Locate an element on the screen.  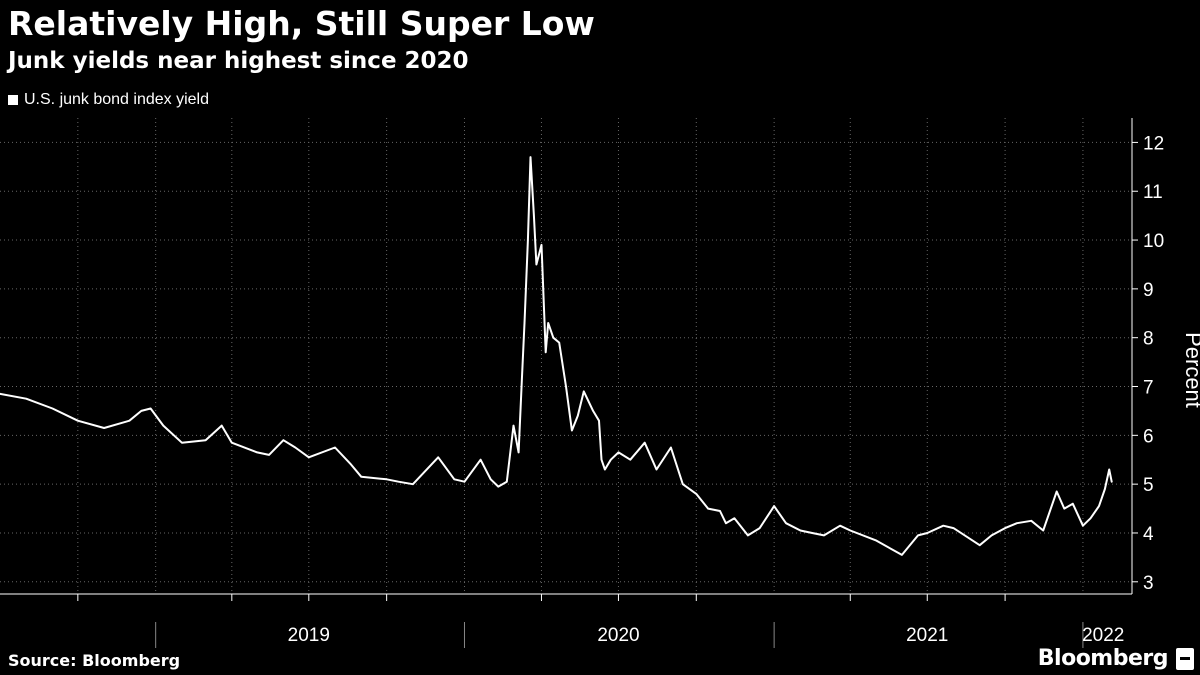
y-axis-label: Percent is located at coordinates (1190, 370).